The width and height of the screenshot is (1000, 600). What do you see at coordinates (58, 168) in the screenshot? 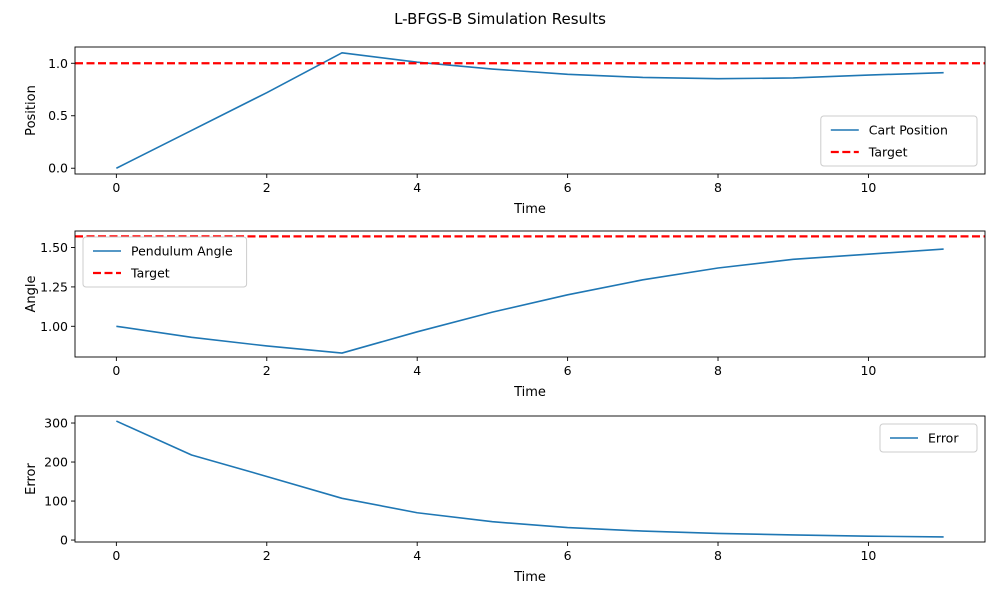
I see `y-tick-label: 0.0` at bounding box center [58, 168].